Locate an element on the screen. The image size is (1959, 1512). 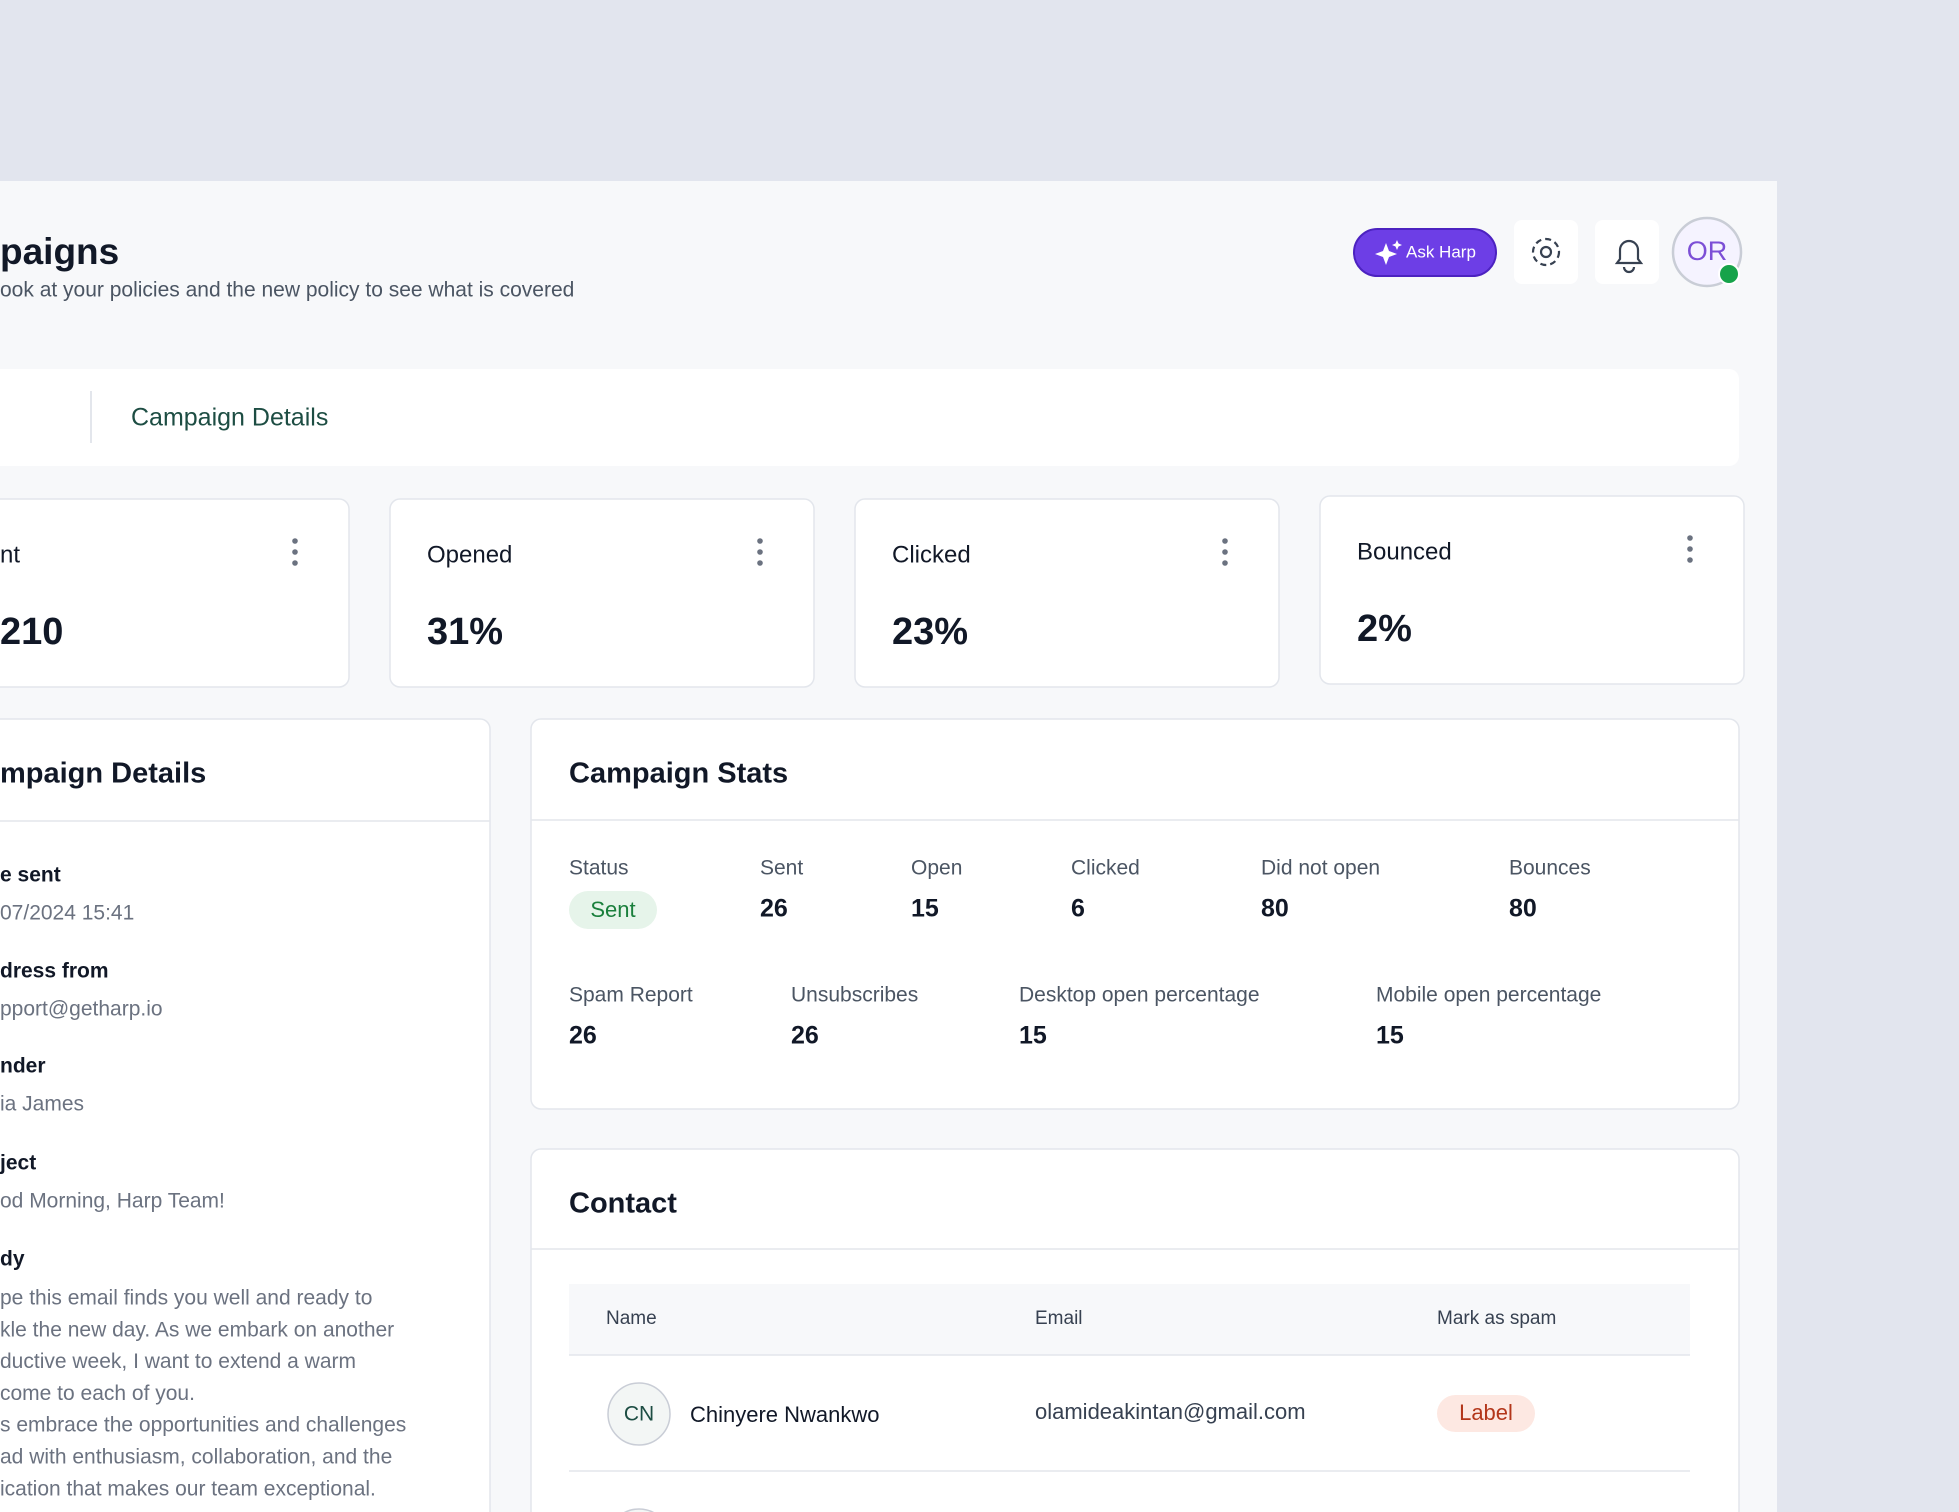
field-label: dy is located at coordinates (12, 1259).